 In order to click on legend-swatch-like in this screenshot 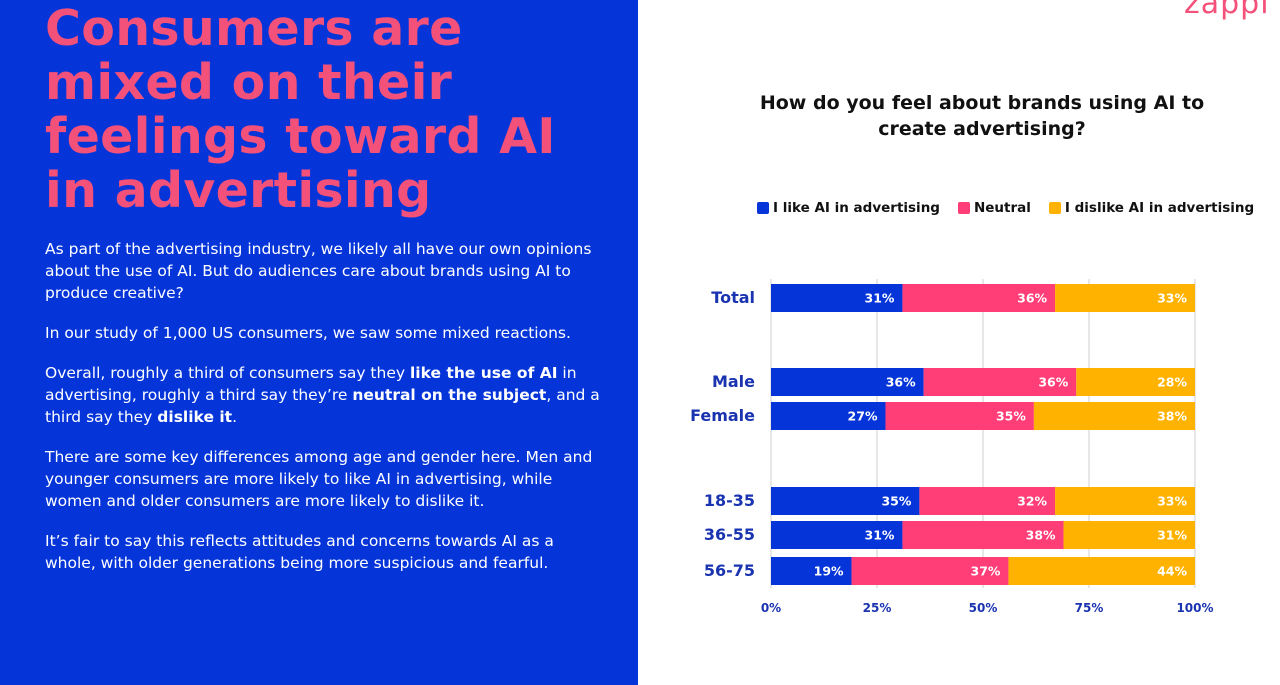, I will do `click(763, 208)`.